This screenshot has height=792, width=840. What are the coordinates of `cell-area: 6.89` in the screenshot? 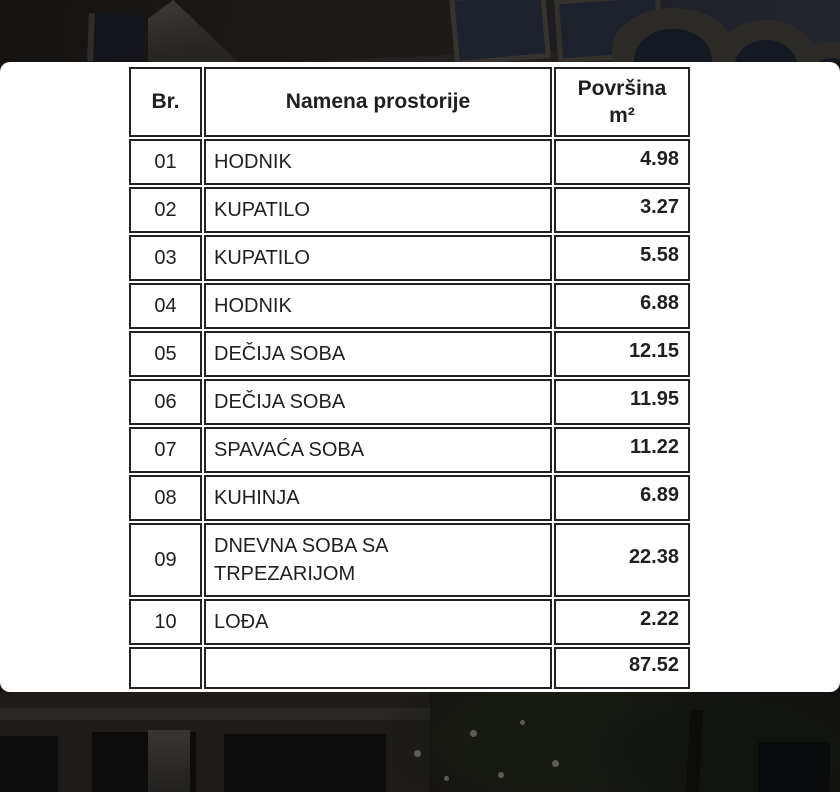 It's located at (622, 498).